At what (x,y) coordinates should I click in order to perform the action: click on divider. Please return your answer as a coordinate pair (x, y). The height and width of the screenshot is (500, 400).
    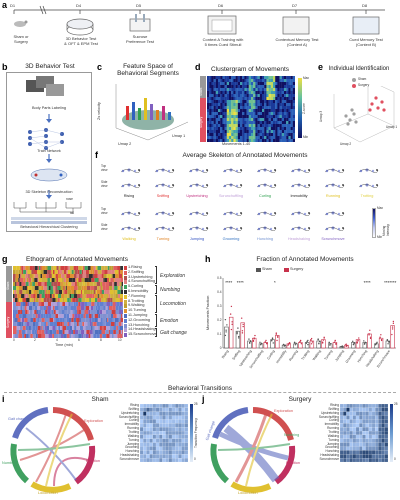
    Looking at the image, I should click on (200, 392).